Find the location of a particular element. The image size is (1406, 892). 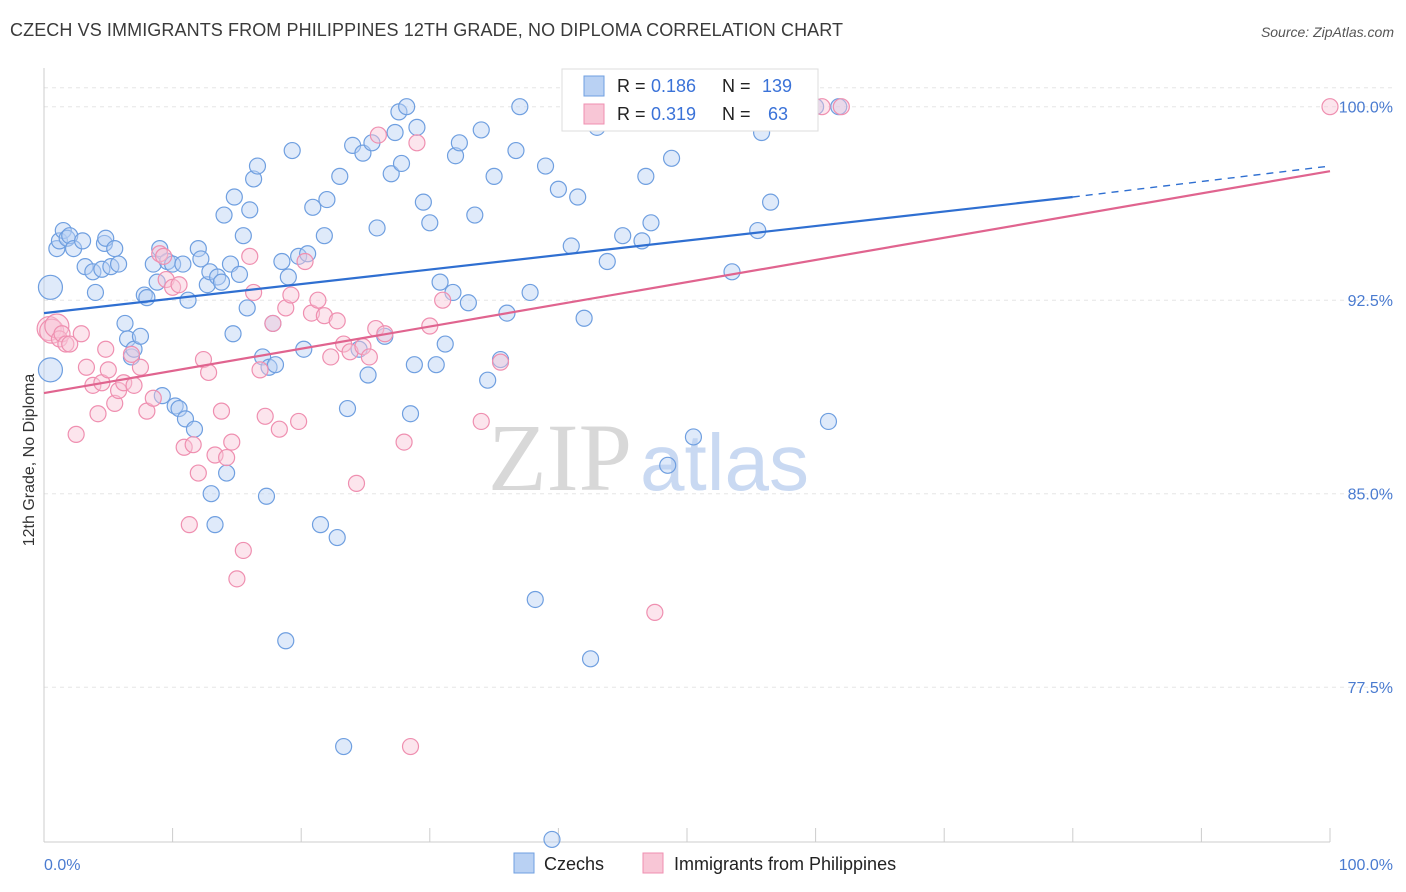

stats-legend: R = 0.186 N = 139 R = 0.319 N = 63 is located at coordinates (690, 100).